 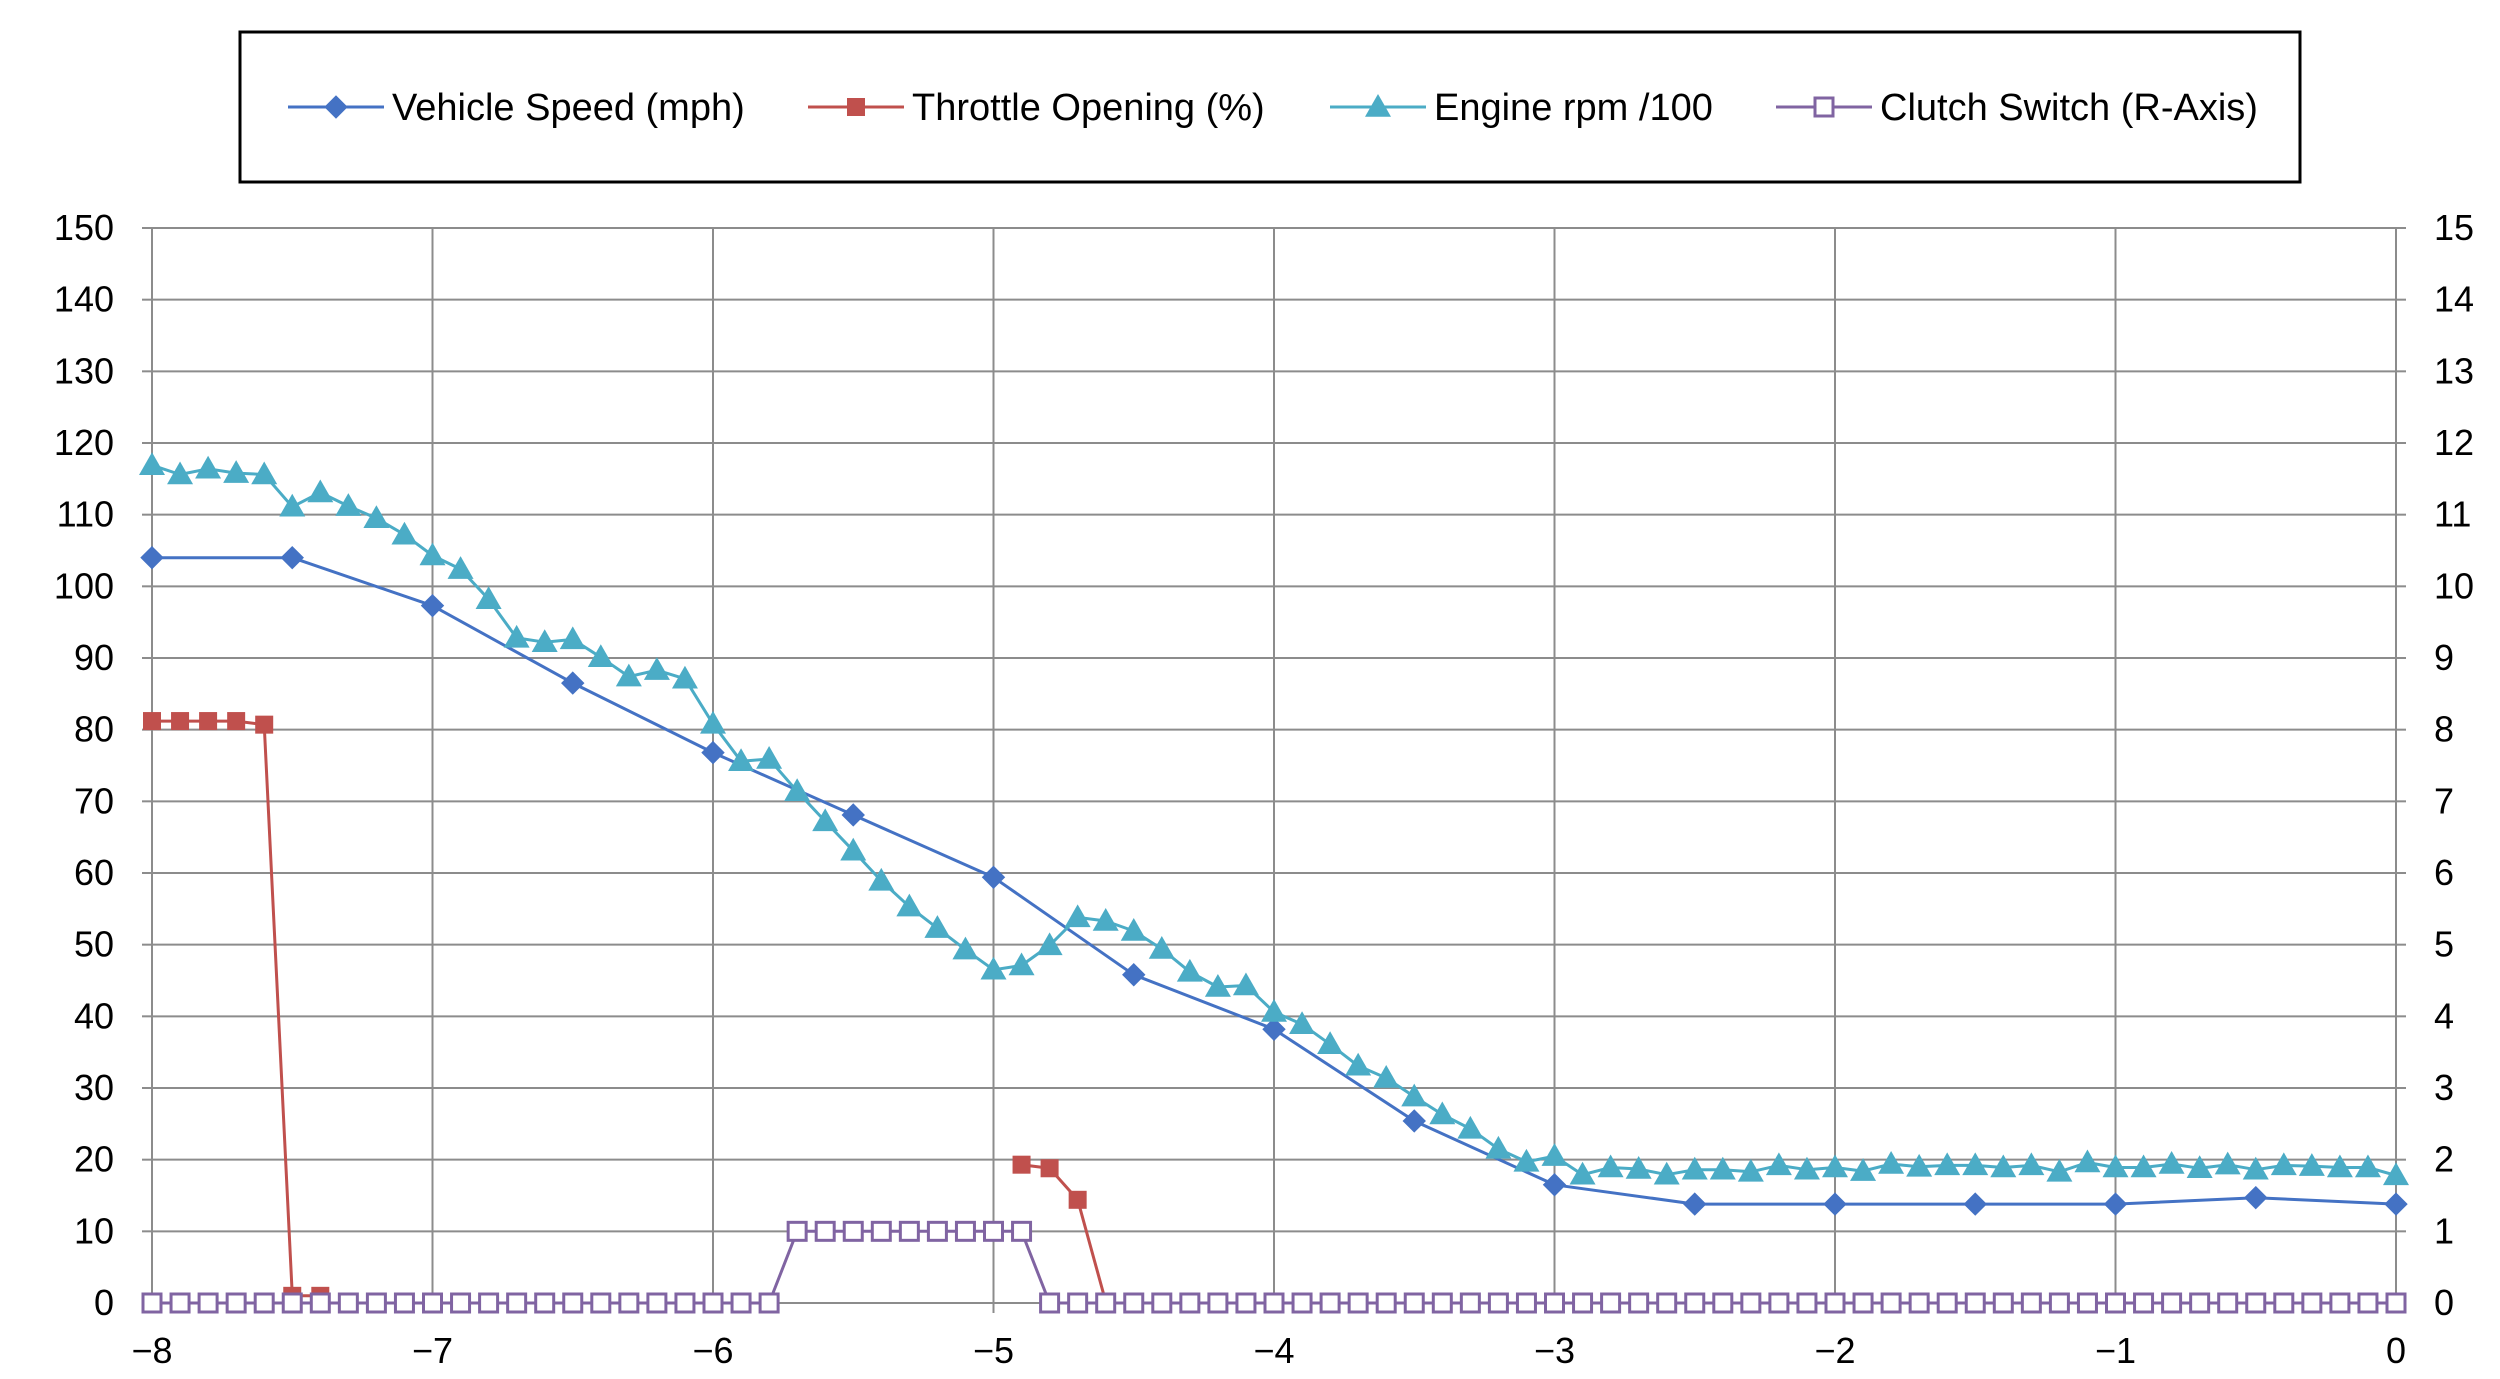 I want to click on series-clutch-switch-r-axis, so click(x=1274, y=1267).